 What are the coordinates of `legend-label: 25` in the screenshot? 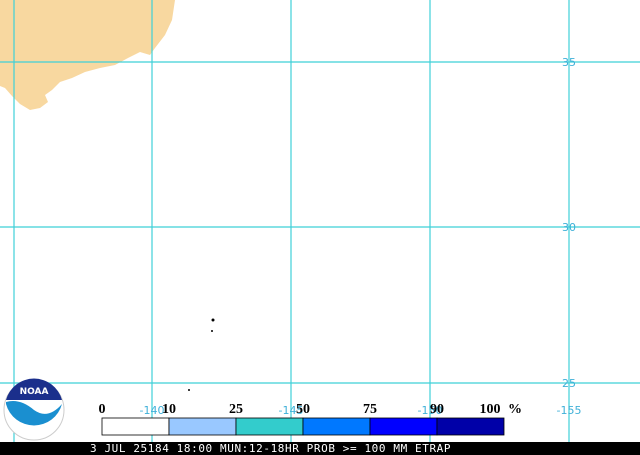 It's located at (236, 409).